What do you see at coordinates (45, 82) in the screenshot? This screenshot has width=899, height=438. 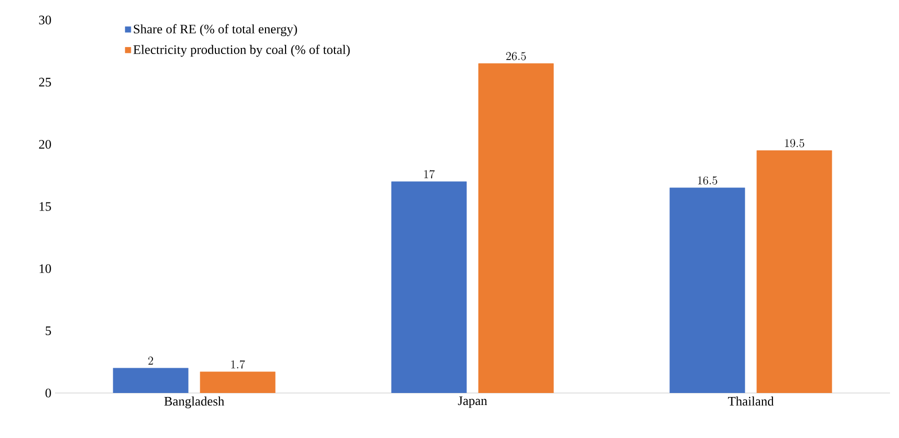 I see `y-tick-label: 25` at bounding box center [45, 82].